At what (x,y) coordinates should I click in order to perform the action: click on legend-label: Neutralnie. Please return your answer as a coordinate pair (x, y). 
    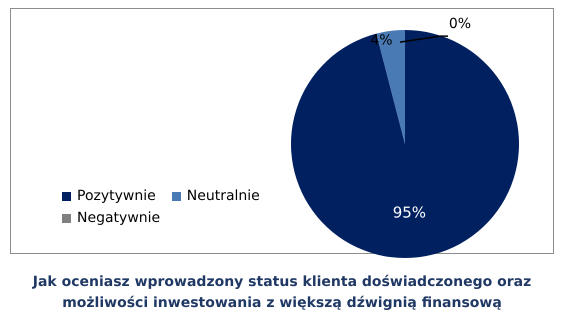
    Looking at the image, I should click on (223, 196).